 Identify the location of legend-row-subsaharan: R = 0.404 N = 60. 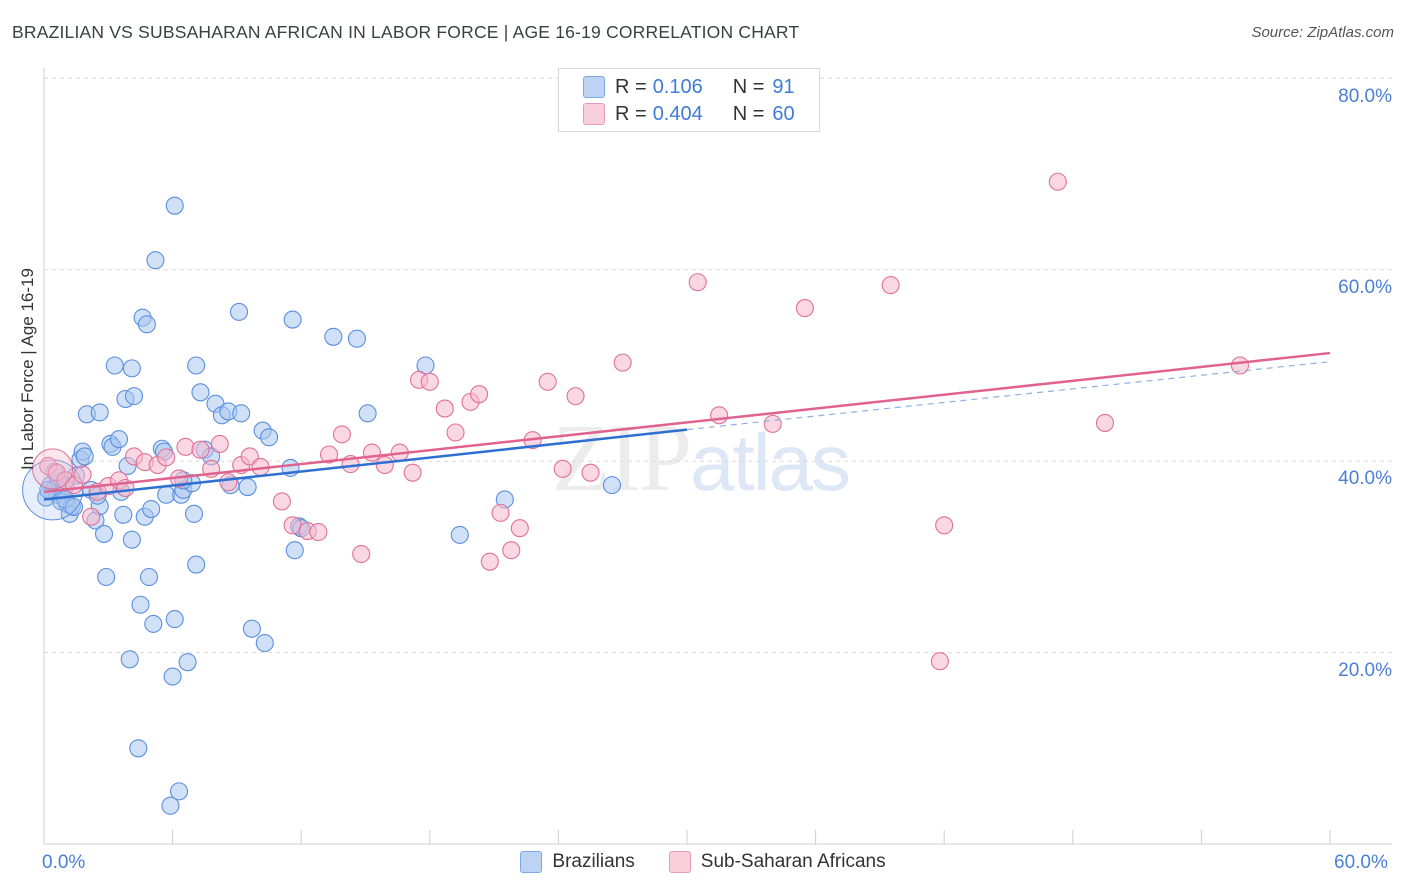
(689, 114).